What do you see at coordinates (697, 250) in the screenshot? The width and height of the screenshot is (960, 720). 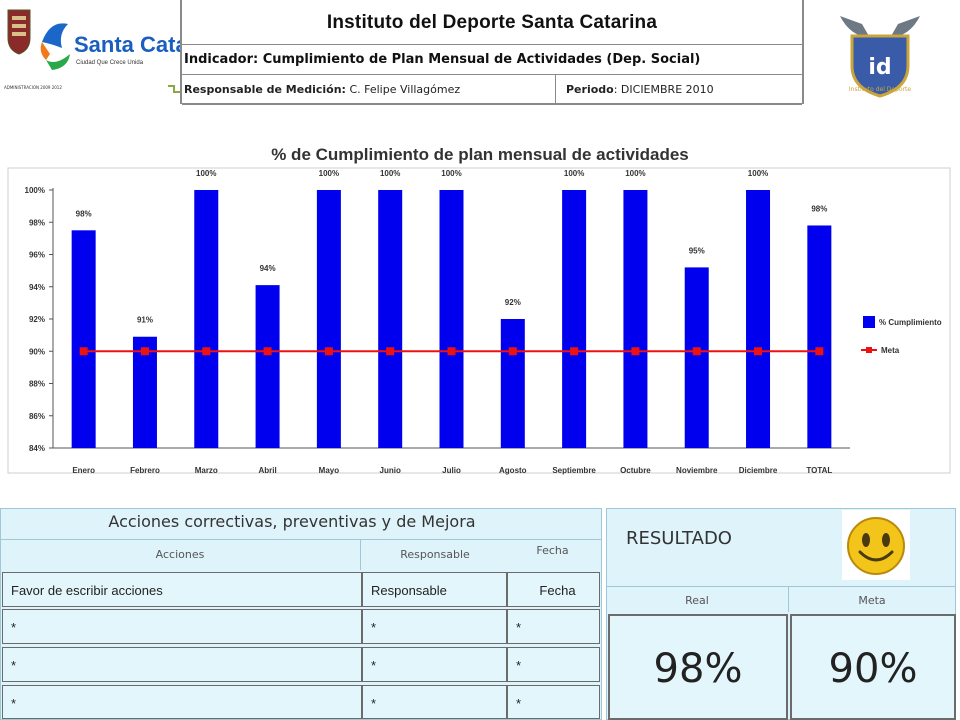 I see `data-label: 95%` at bounding box center [697, 250].